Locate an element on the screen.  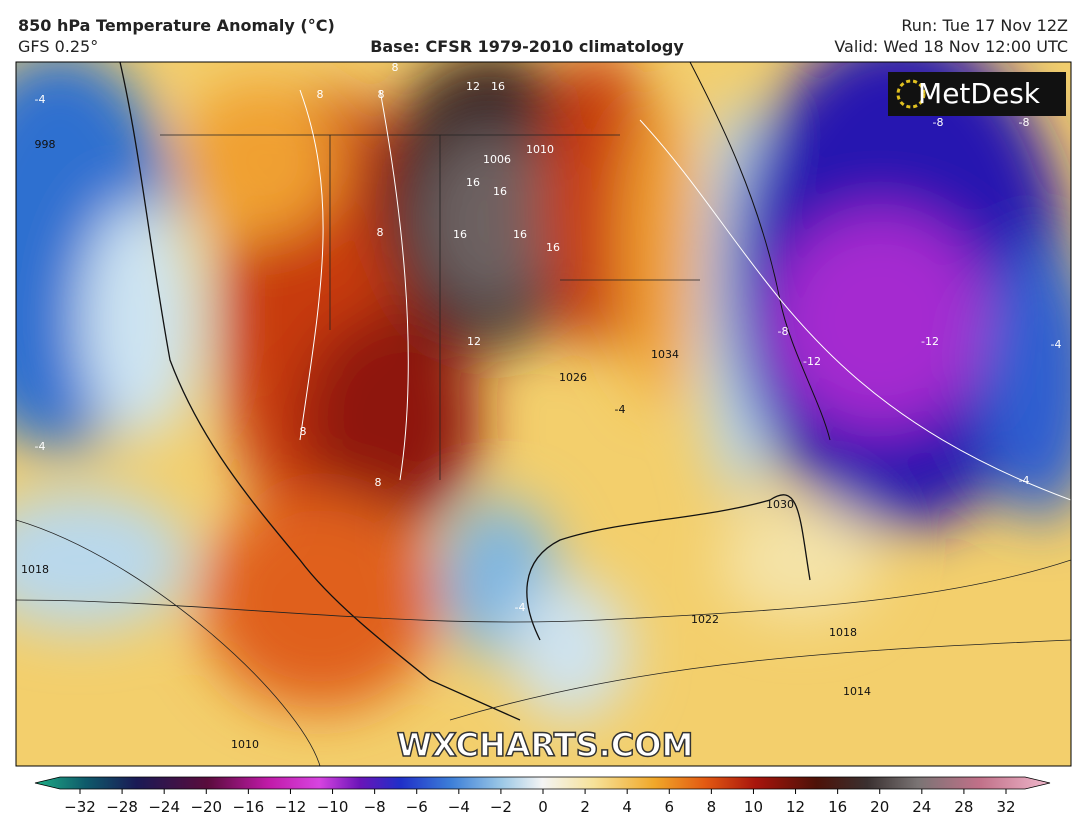
colorbar-tick-label: 20 is located at coordinates (879, 807).